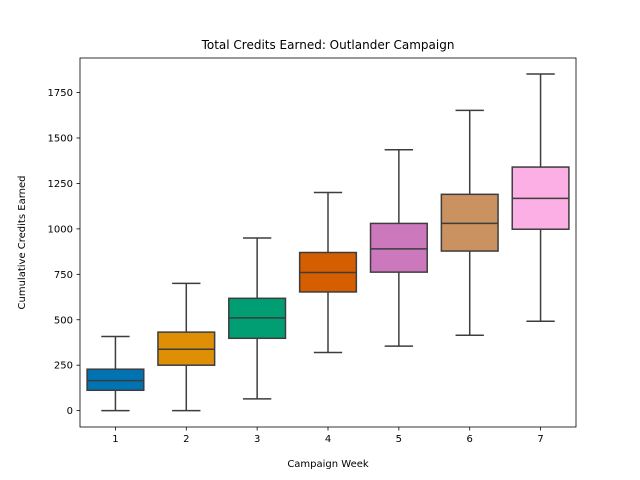 The image size is (640, 480). I want to click on x-axis: 1 2 3 4 5 6 7, so click(328, 436).